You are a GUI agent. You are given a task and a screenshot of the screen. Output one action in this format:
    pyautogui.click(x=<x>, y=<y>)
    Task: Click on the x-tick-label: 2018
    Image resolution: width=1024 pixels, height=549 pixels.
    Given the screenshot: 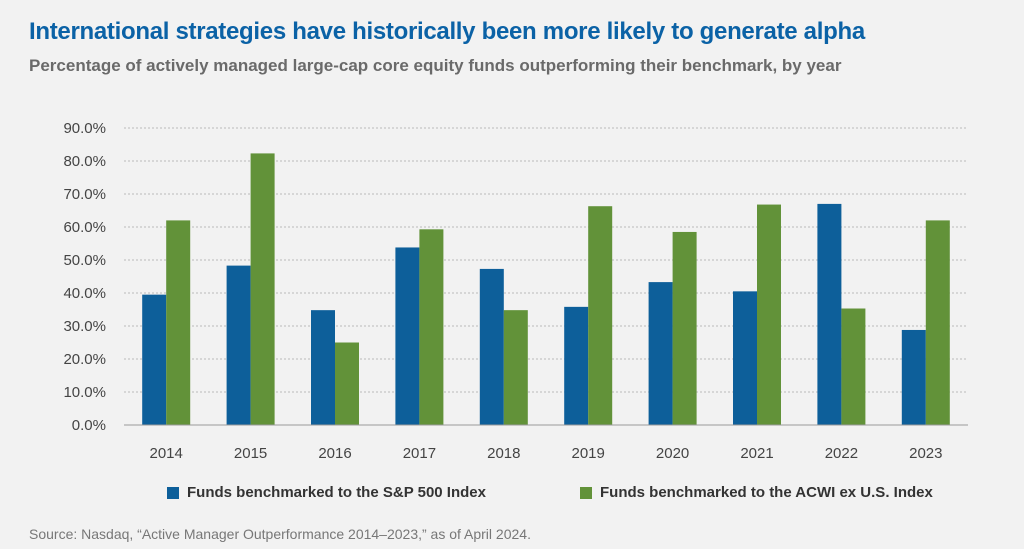 What is the action you would take?
    pyautogui.click(x=503, y=453)
    